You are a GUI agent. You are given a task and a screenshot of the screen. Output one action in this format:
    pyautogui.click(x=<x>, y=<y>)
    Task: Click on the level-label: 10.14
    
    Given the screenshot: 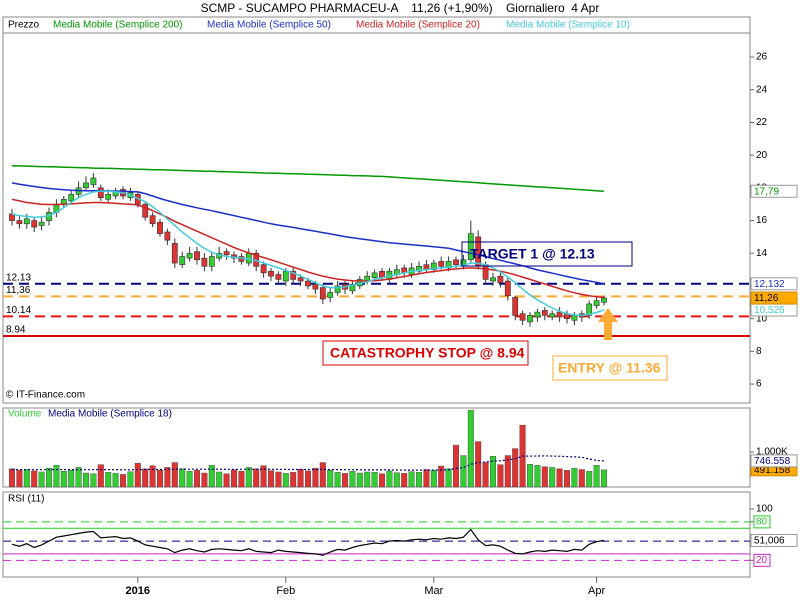 What is the action you would take?
    pyautogui.click(x=18, y=310)
    